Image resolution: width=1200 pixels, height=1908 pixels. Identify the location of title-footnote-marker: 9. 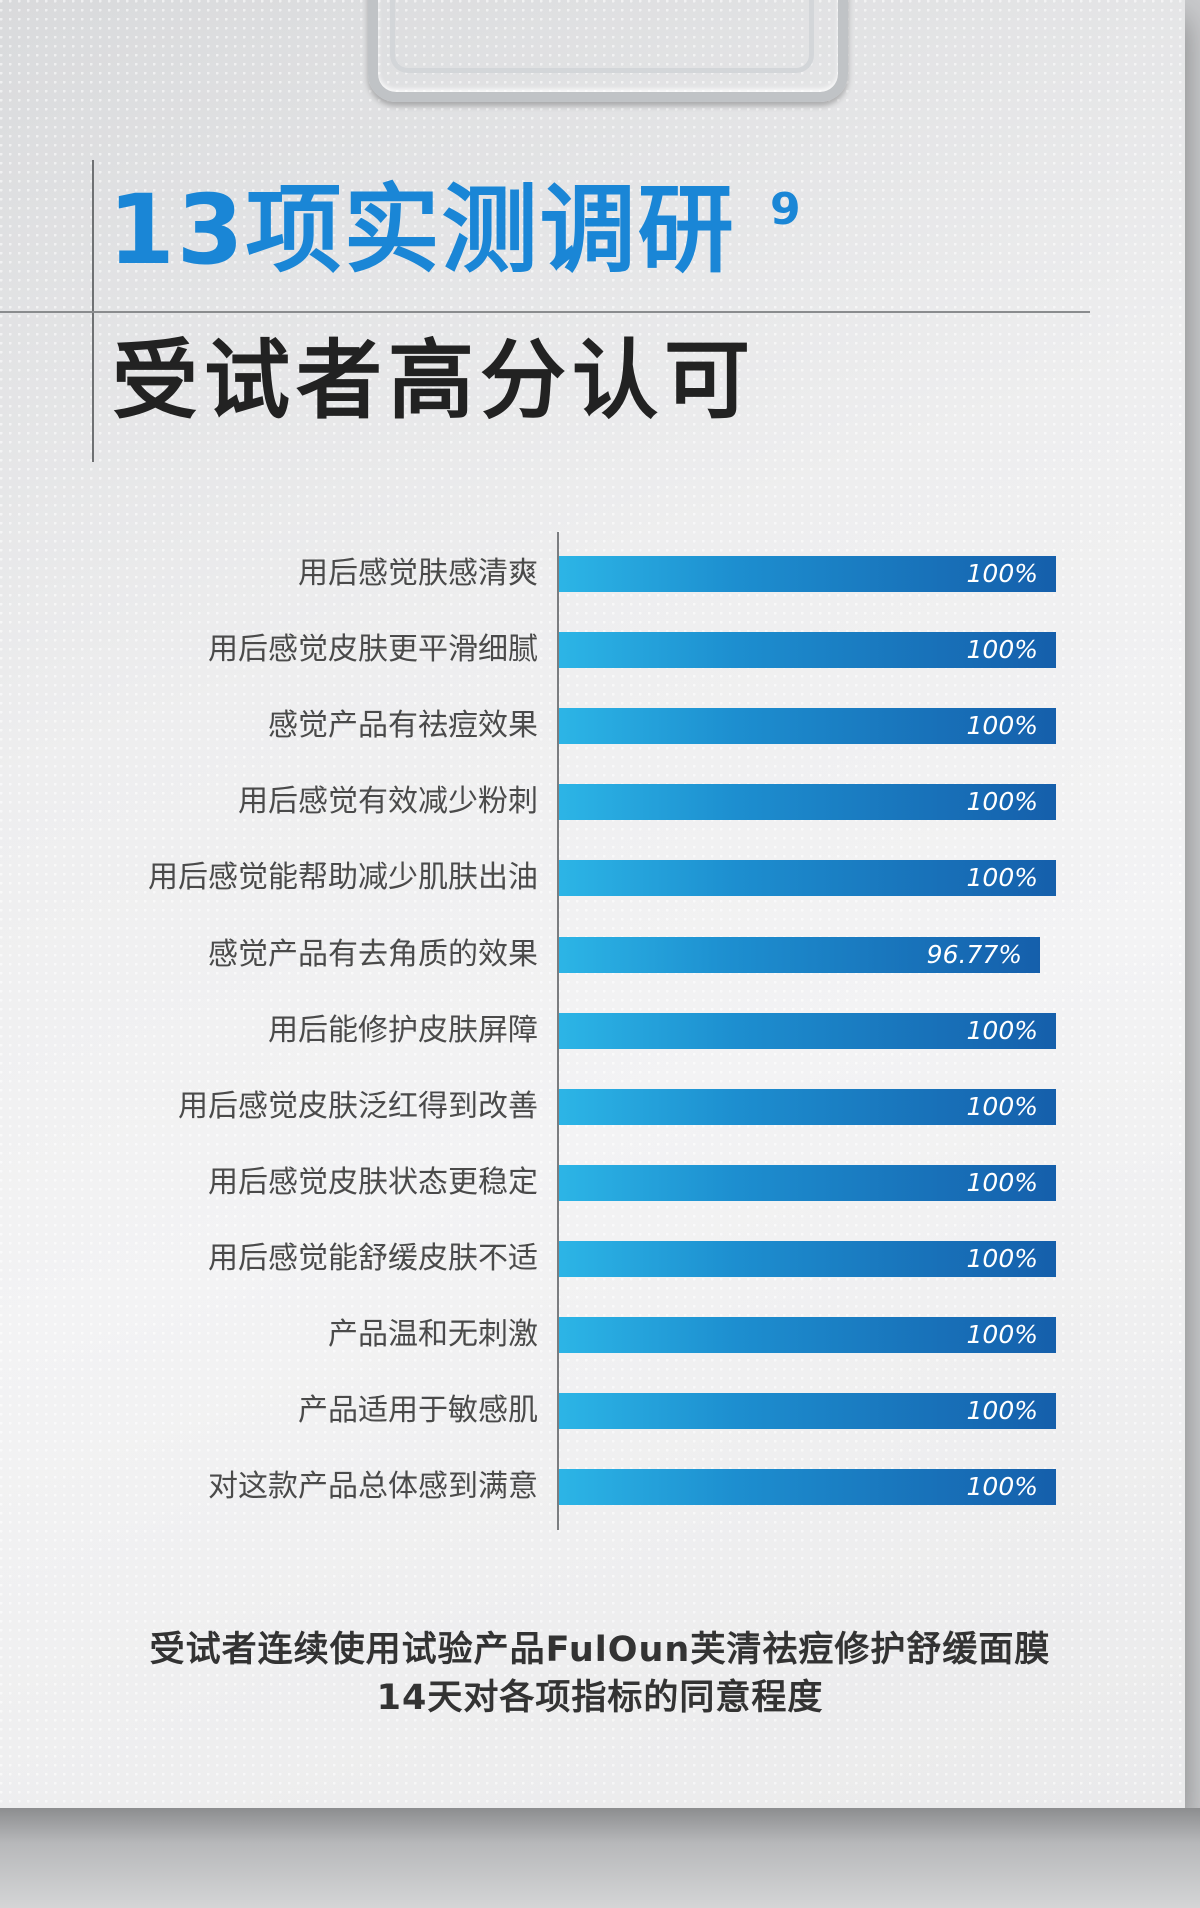
(785, 209).